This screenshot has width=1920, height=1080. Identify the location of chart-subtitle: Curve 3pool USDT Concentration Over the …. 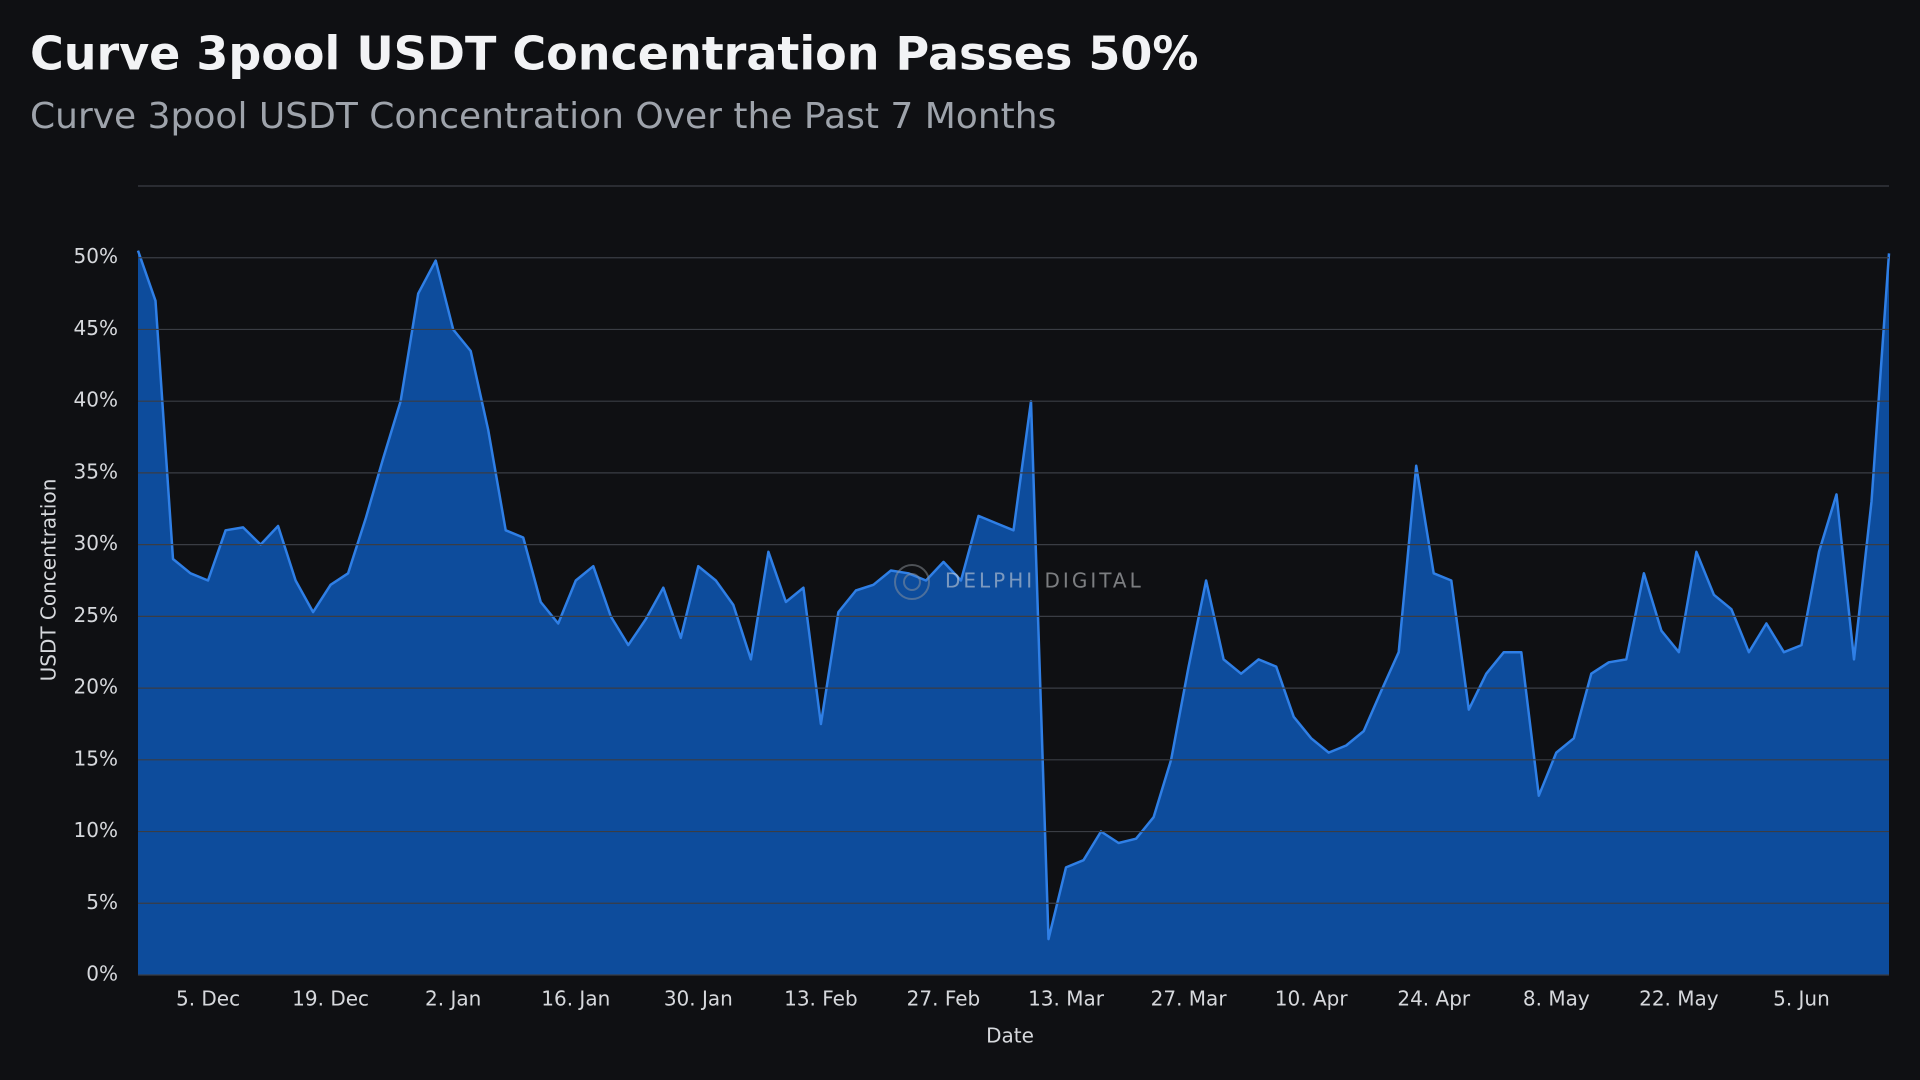
(543, 116).